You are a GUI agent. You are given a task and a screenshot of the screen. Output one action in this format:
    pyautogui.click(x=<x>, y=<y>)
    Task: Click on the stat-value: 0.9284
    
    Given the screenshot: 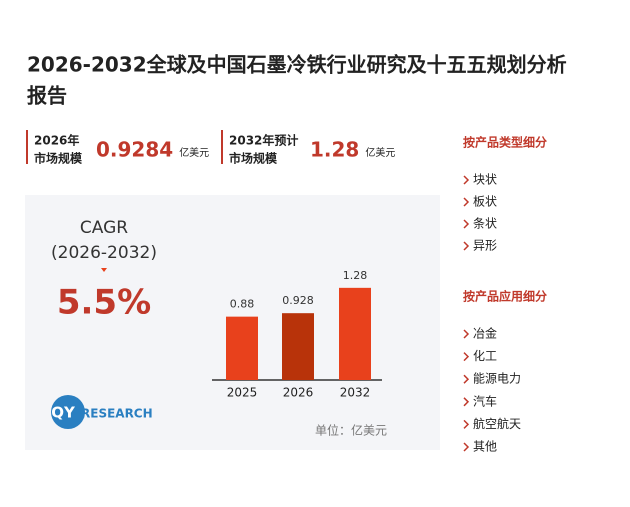 What is the action you would take?
    pyautogui.click(x=134, y=150)
    